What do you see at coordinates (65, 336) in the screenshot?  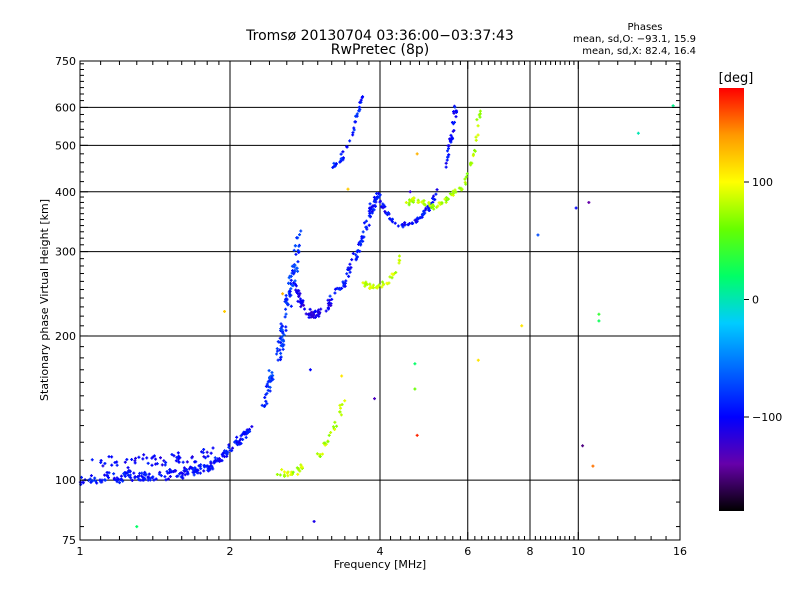 I see `y-tick-label: 200` at bounding box center [65, 336].